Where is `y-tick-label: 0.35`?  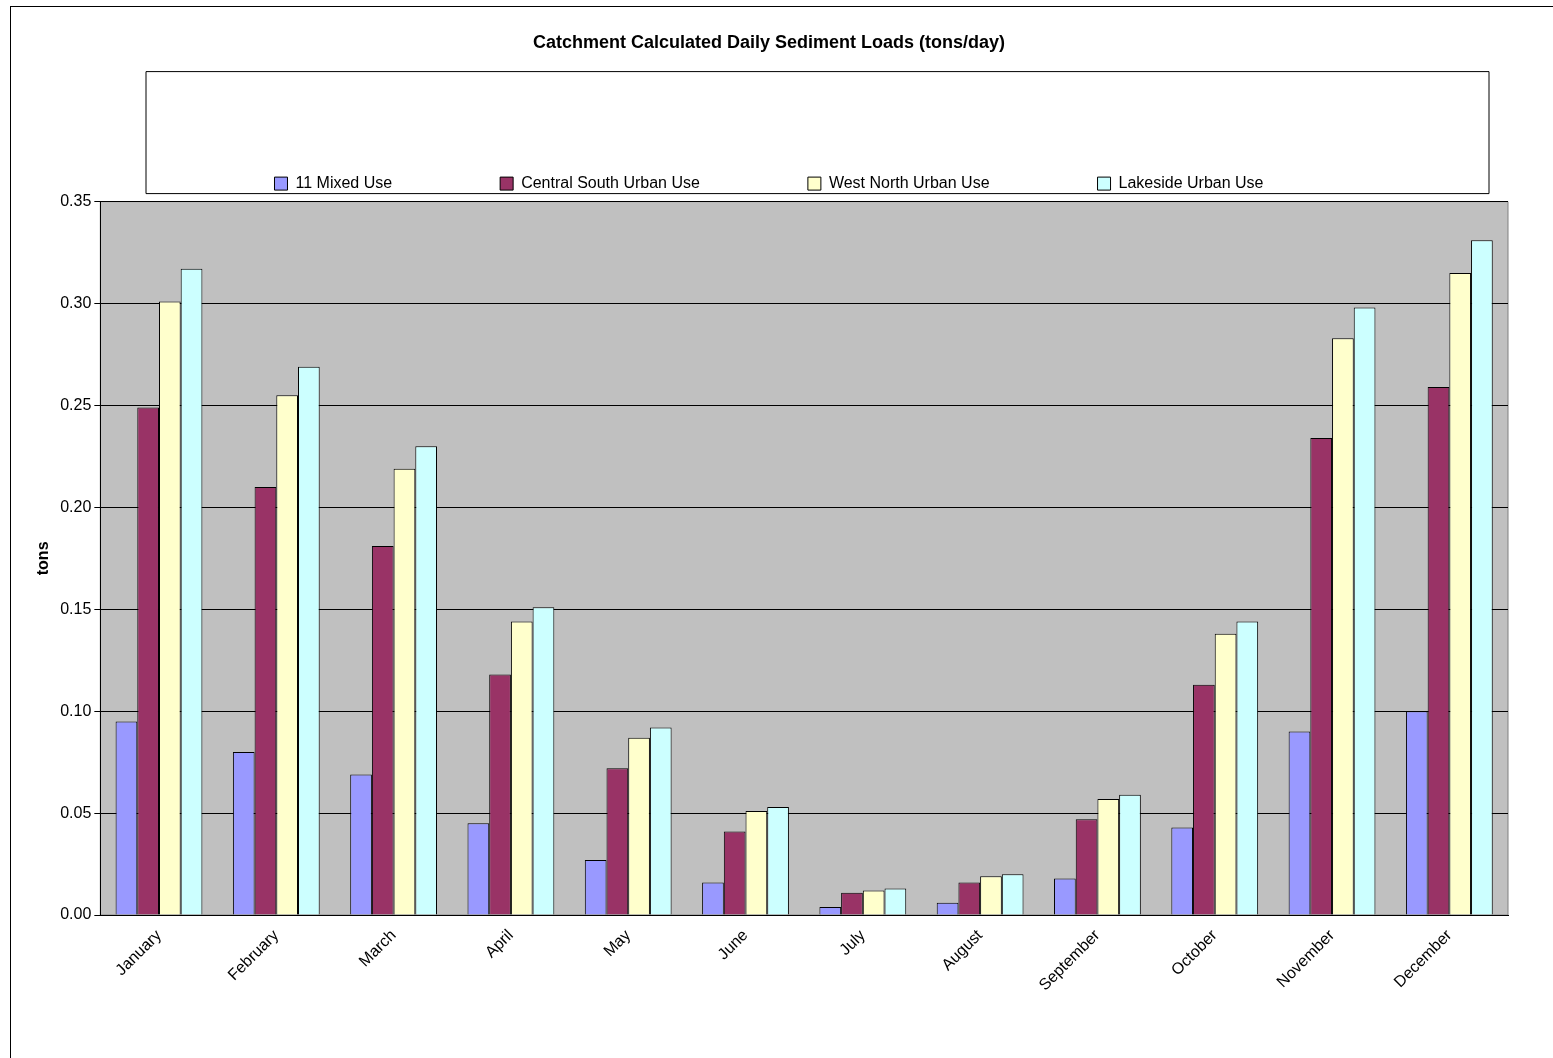 y-tick-label: 0.35 is located at coordinates (76, 201).